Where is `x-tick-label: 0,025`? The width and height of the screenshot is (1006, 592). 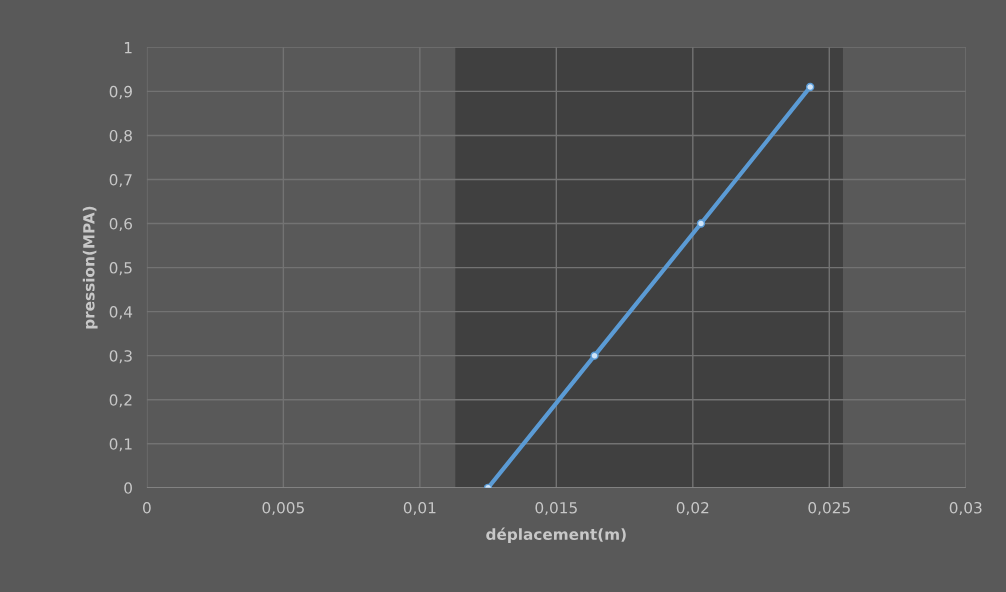 x-tick-label: 0,025 is located at coordinates (829, 508).